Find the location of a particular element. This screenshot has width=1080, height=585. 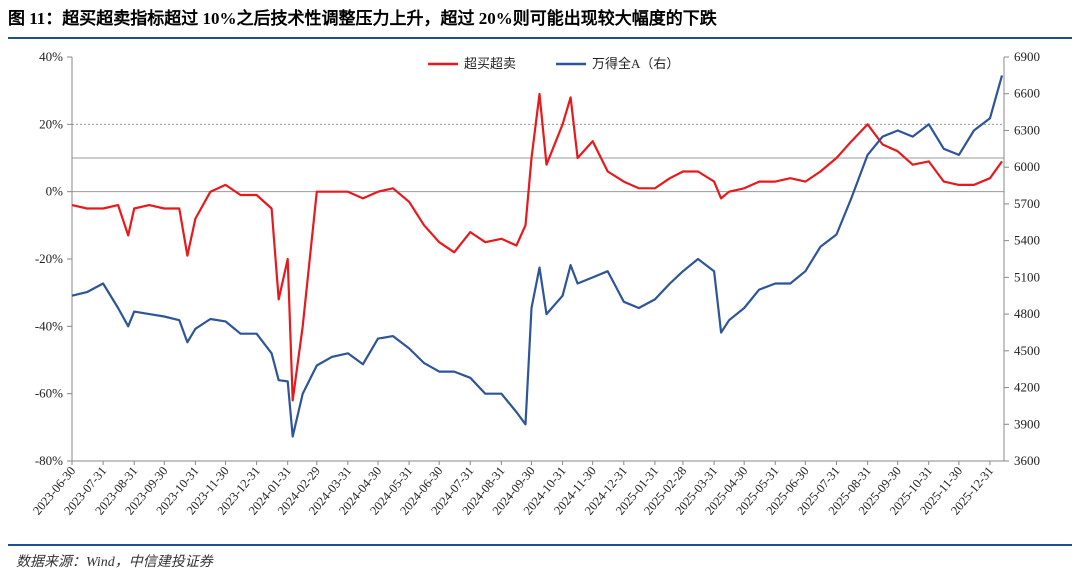

legend-label: 万得全A（右） is located at coordinates (635, 63).